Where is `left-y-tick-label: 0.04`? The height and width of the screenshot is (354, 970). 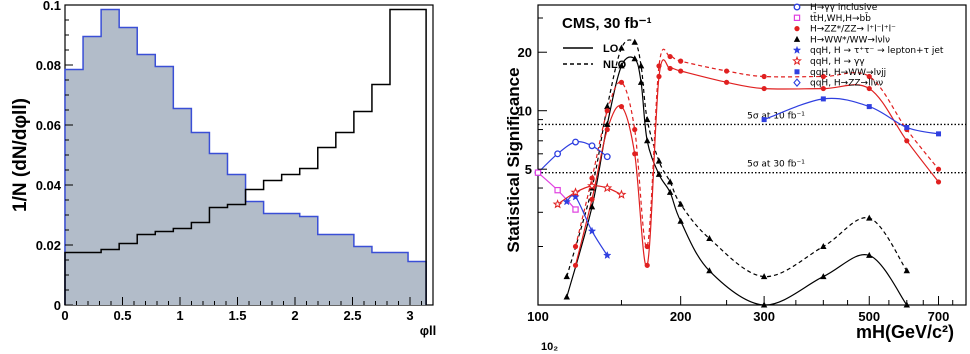 left-y-tick-label: 0.04 is located at coordinates (49, 185).